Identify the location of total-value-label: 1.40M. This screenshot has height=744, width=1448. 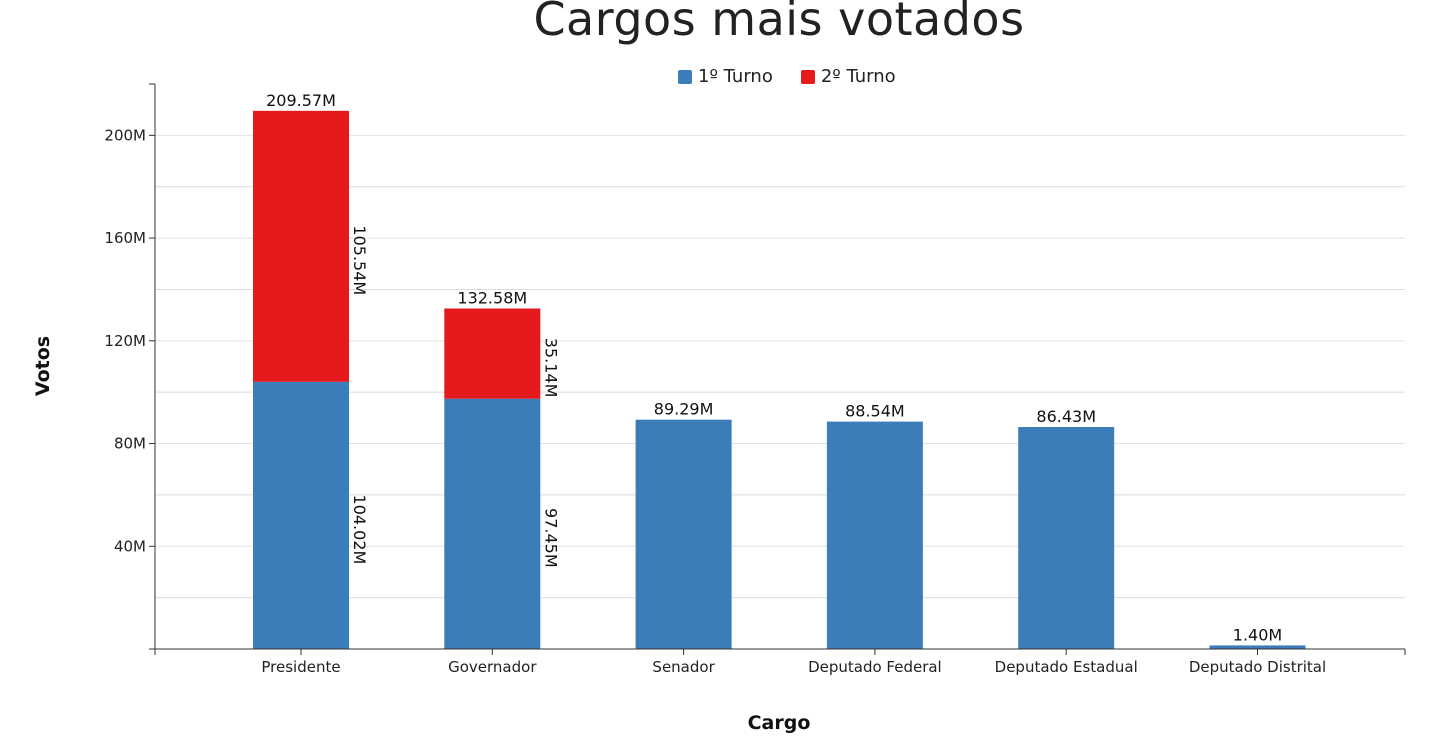
(1257, 634).